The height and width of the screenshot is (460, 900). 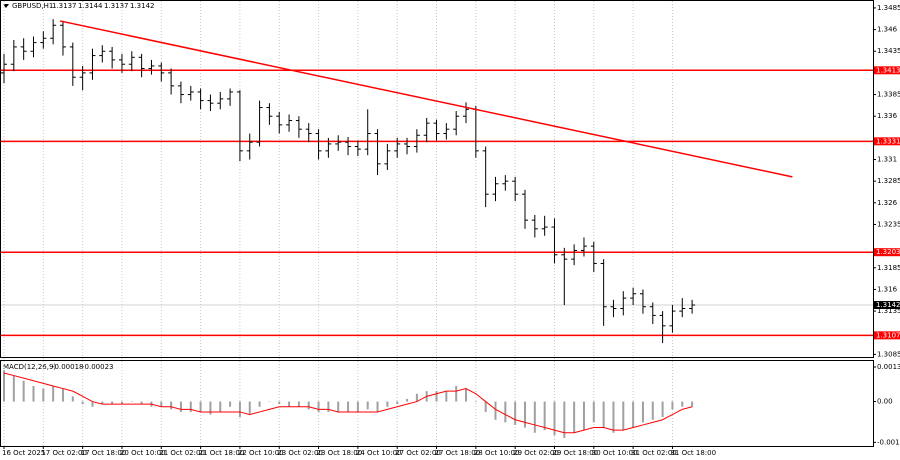 I want to click on level-label: 1.3413, so click(x=888, y=70).